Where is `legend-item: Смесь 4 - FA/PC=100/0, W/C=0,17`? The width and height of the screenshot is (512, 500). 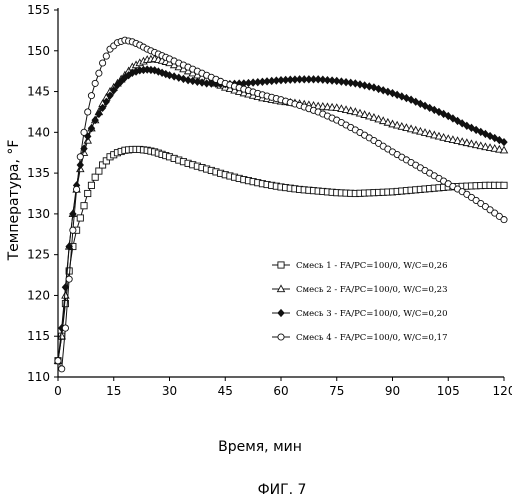
legend-item: Смесь 4 - FA/PC=100/0, W/C=0,17 is located at coordinates (359, 338).